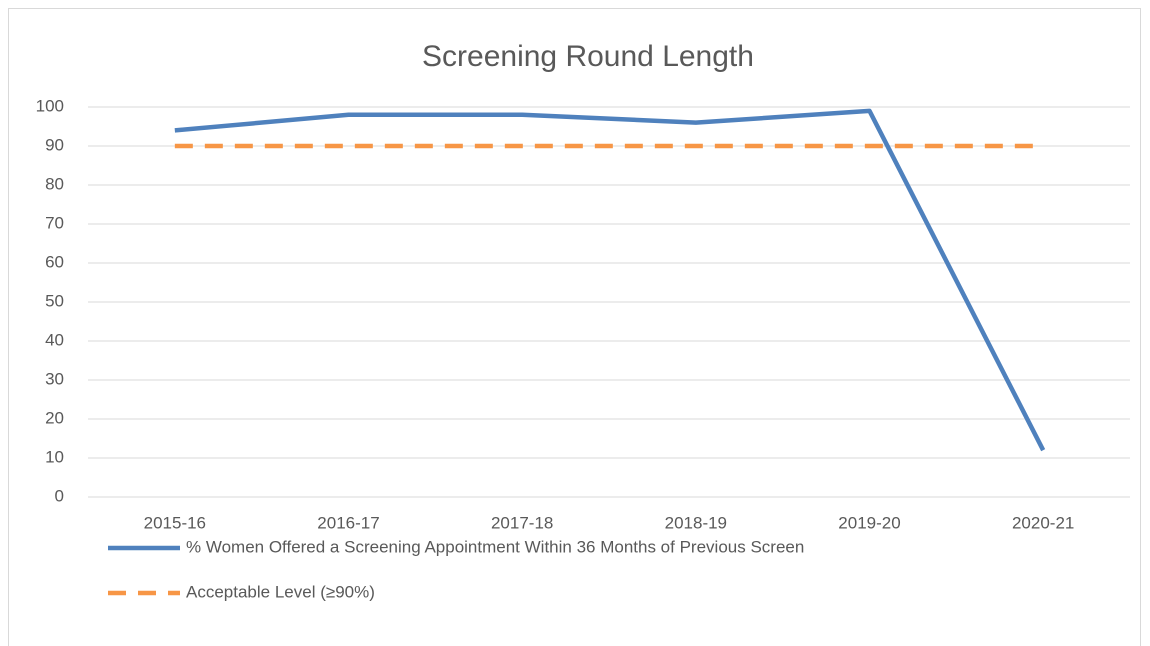  What do you see at coordinates (280, 591) in the screenshot?
I see `legend-label: Acceptable Level (≥90%)` at bounding box center [280, 591].